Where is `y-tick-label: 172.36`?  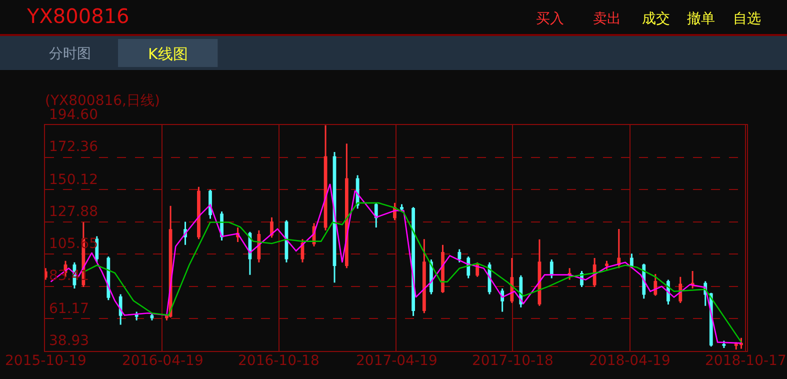
y-tick-label: 172.36 is located at coordinates (73, 147).